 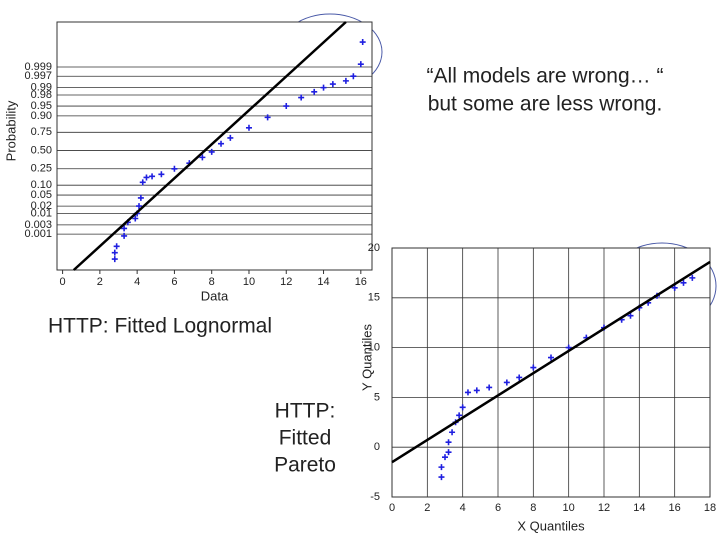 I want to click on y-tick-label: 0.001, so click(x=38, y=234).